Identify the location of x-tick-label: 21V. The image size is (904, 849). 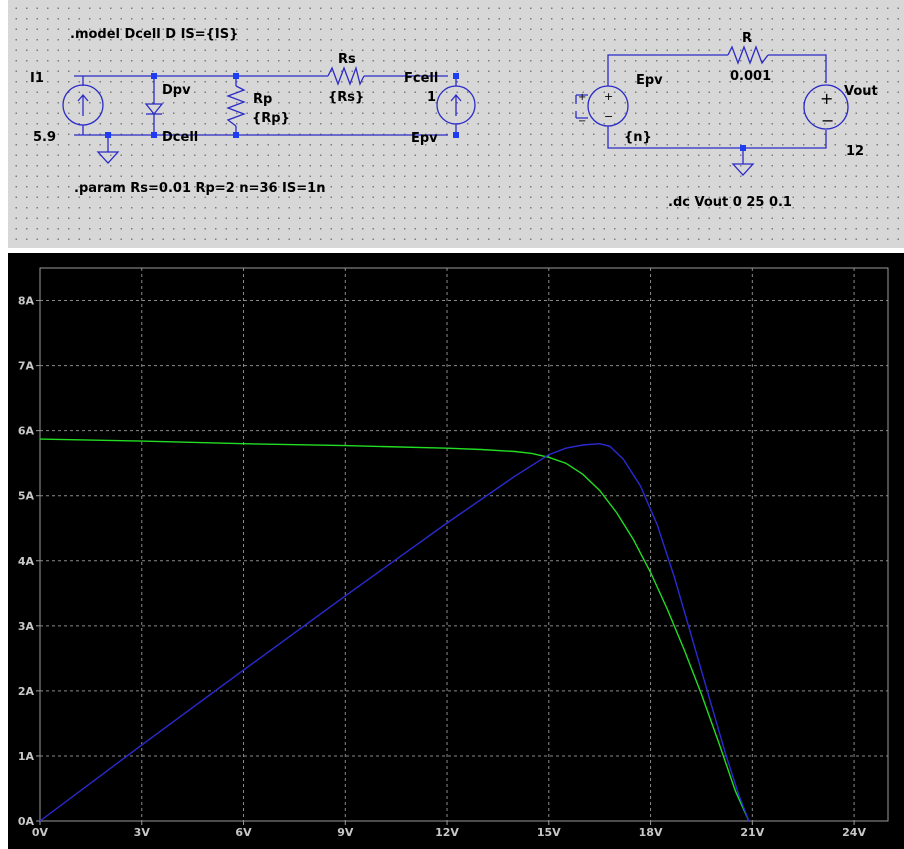
(752, 832).